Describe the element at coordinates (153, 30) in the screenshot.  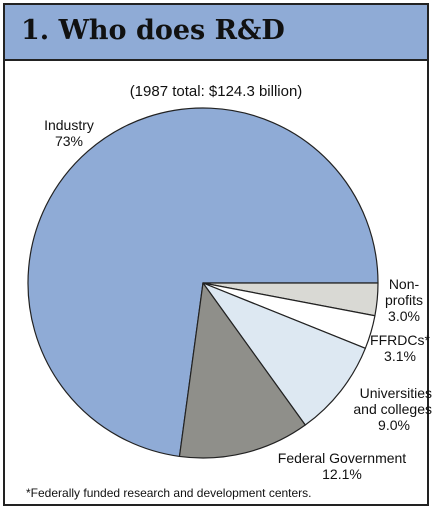
I see `panel-title: 1. Who does R&D` at that location.